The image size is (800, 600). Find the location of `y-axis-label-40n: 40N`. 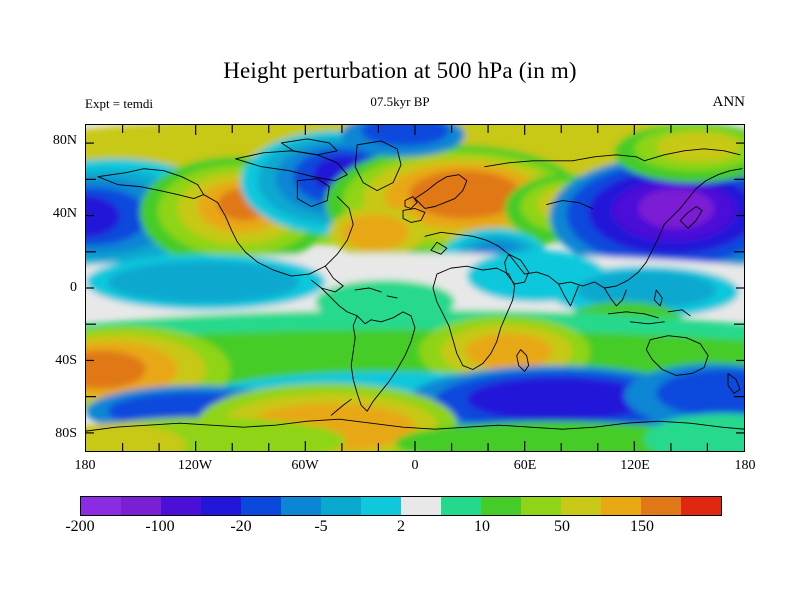

y-axis-label-40n: 40N is located at coordinates (64, 213).